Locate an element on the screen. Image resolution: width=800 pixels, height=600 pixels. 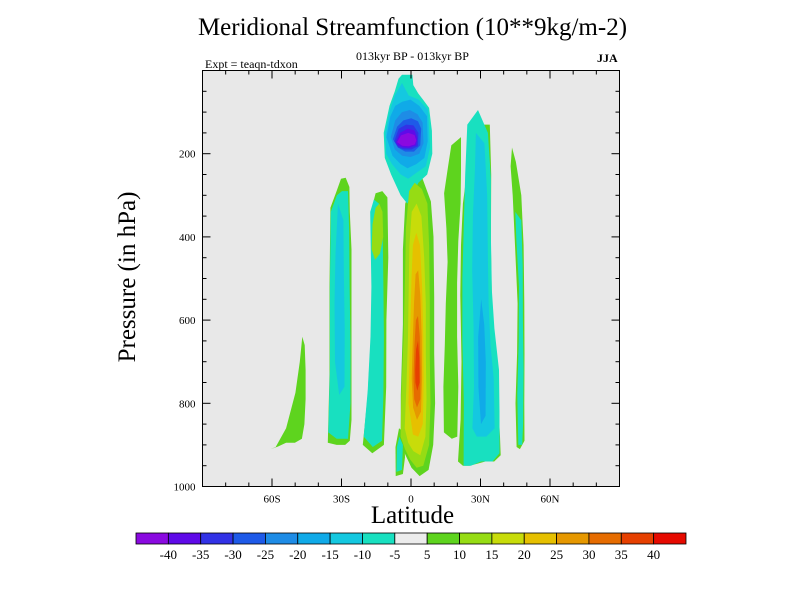
colorbar-label: 15 is located at coordinates (491, 554).